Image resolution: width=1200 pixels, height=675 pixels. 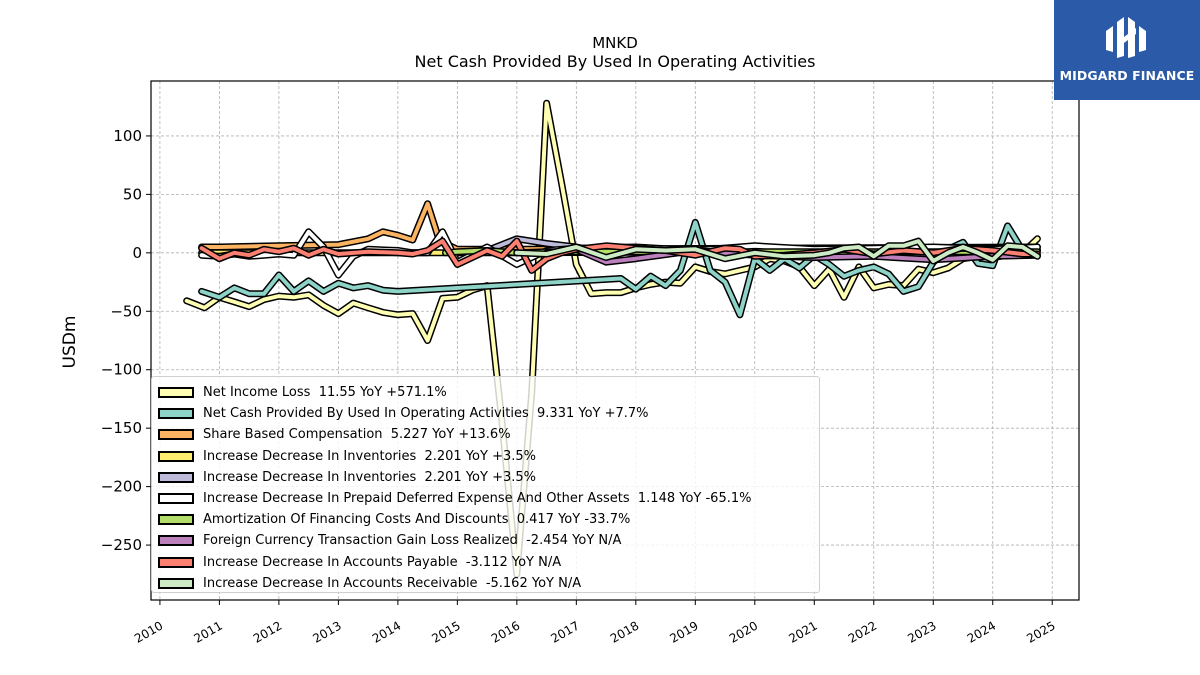 What do you see at coordinates (207, 631) in the screenshot?
I see `x-tick-label: 2011` at bounding box center [207, 631].